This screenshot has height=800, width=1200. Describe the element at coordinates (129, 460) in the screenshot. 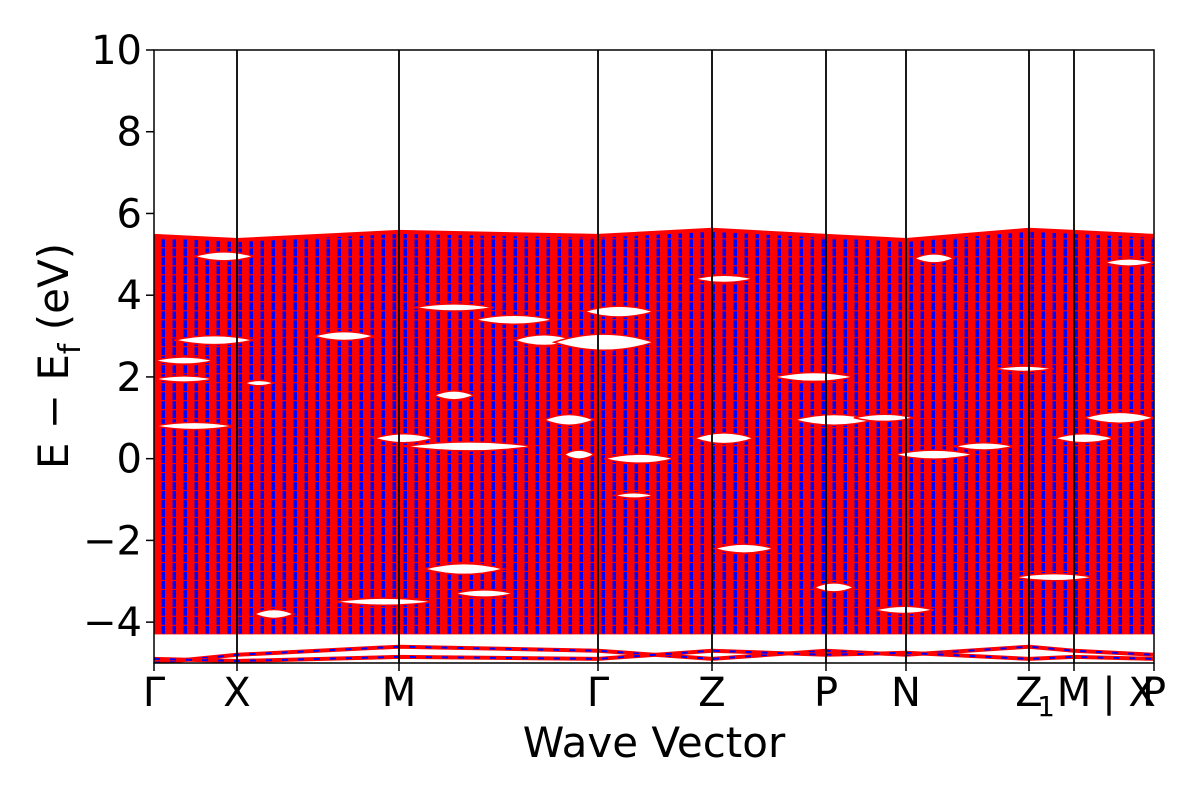

I see `y-tick-label: 0` at that location.